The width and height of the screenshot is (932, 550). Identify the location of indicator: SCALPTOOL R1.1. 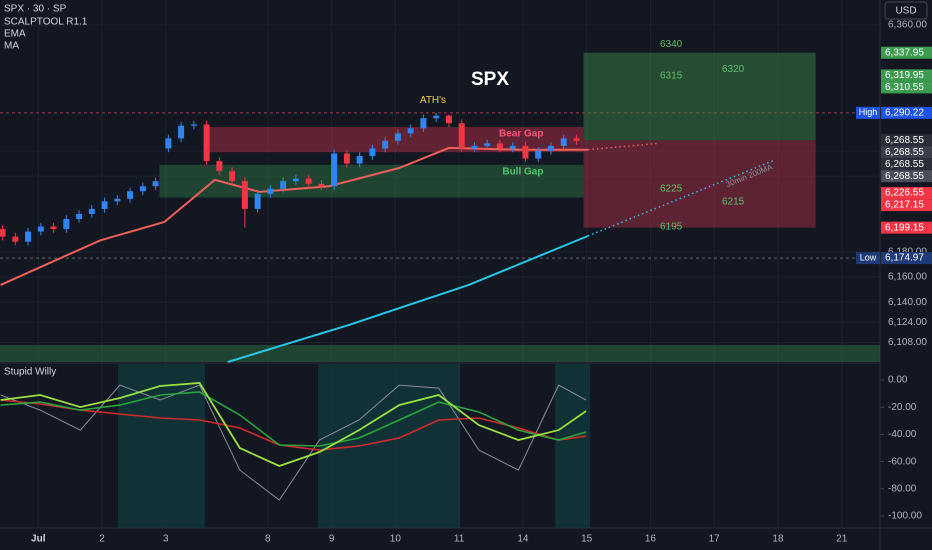
(46, 22).